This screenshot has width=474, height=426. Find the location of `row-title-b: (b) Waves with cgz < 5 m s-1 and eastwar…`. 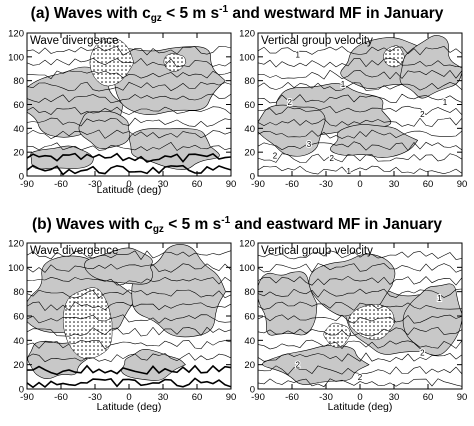

row-title-b: (b) Waves with cgz < 5 m s-1 and eastwar… is located at coordinates (237, 225).